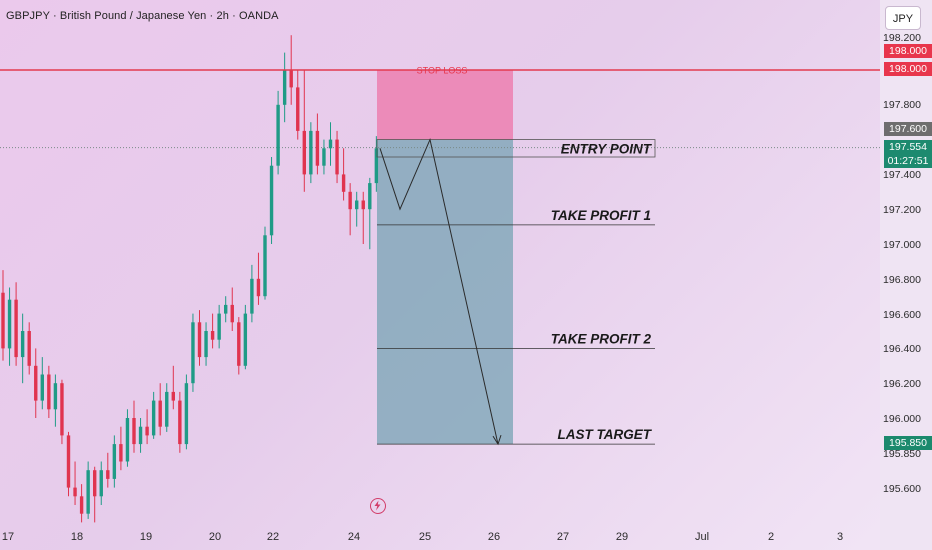  What do you see at coordinates (908, 129) in the screenshot?
I see `entry-price-tag: 197.600` at bounding box center [908, 129].